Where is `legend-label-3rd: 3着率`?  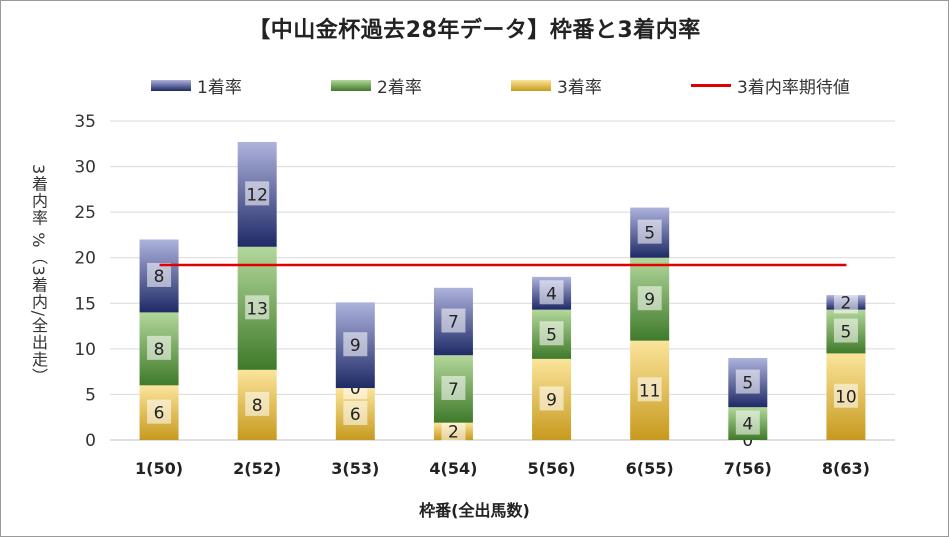 legend-label-3rd: 3着率 is located at coordinates (579, 87).